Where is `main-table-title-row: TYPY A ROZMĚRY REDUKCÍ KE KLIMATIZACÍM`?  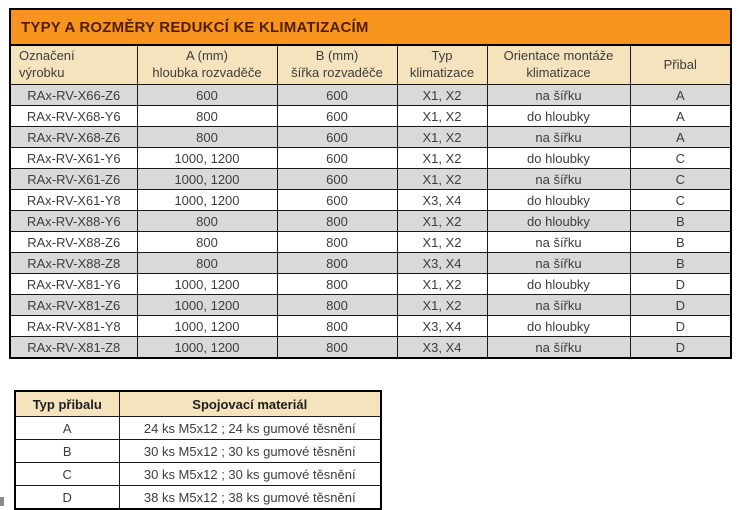 main-table-title-row: TYPY A ROZMĚRY REDUKCÍ KE KLIMATIZACÍM is located at coordinates (370, 27).